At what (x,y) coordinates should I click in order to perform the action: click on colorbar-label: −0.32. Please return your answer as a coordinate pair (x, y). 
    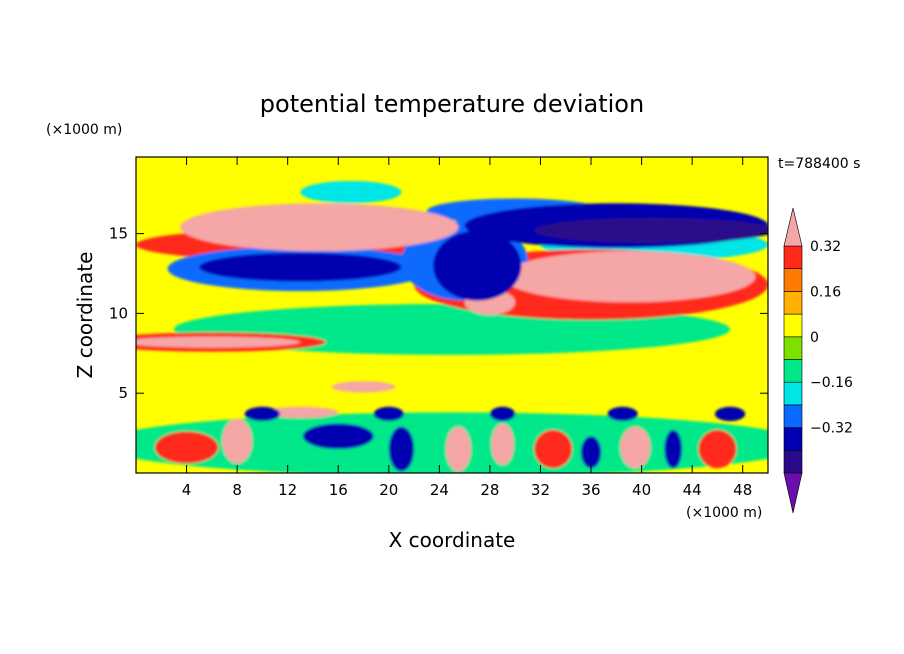
    Looking at the image, I should click on (831, 429).